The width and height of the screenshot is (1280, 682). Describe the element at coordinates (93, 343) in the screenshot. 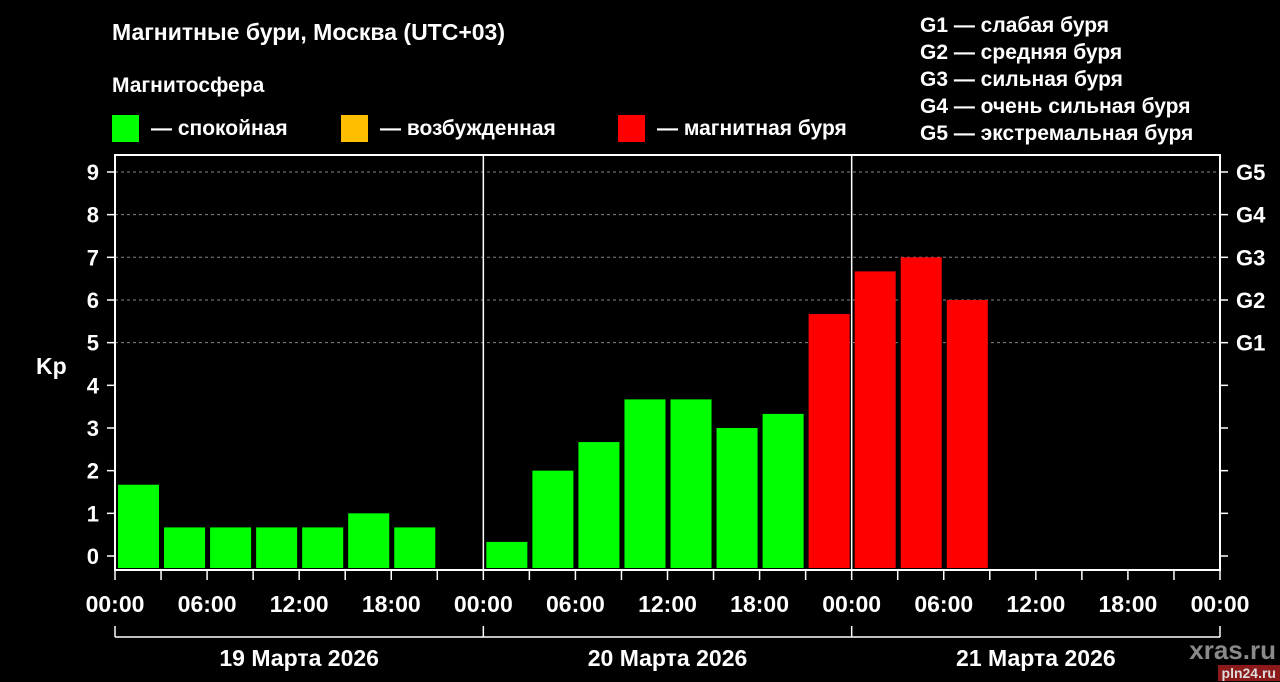

I see `y-tick-label: 5` at that location.